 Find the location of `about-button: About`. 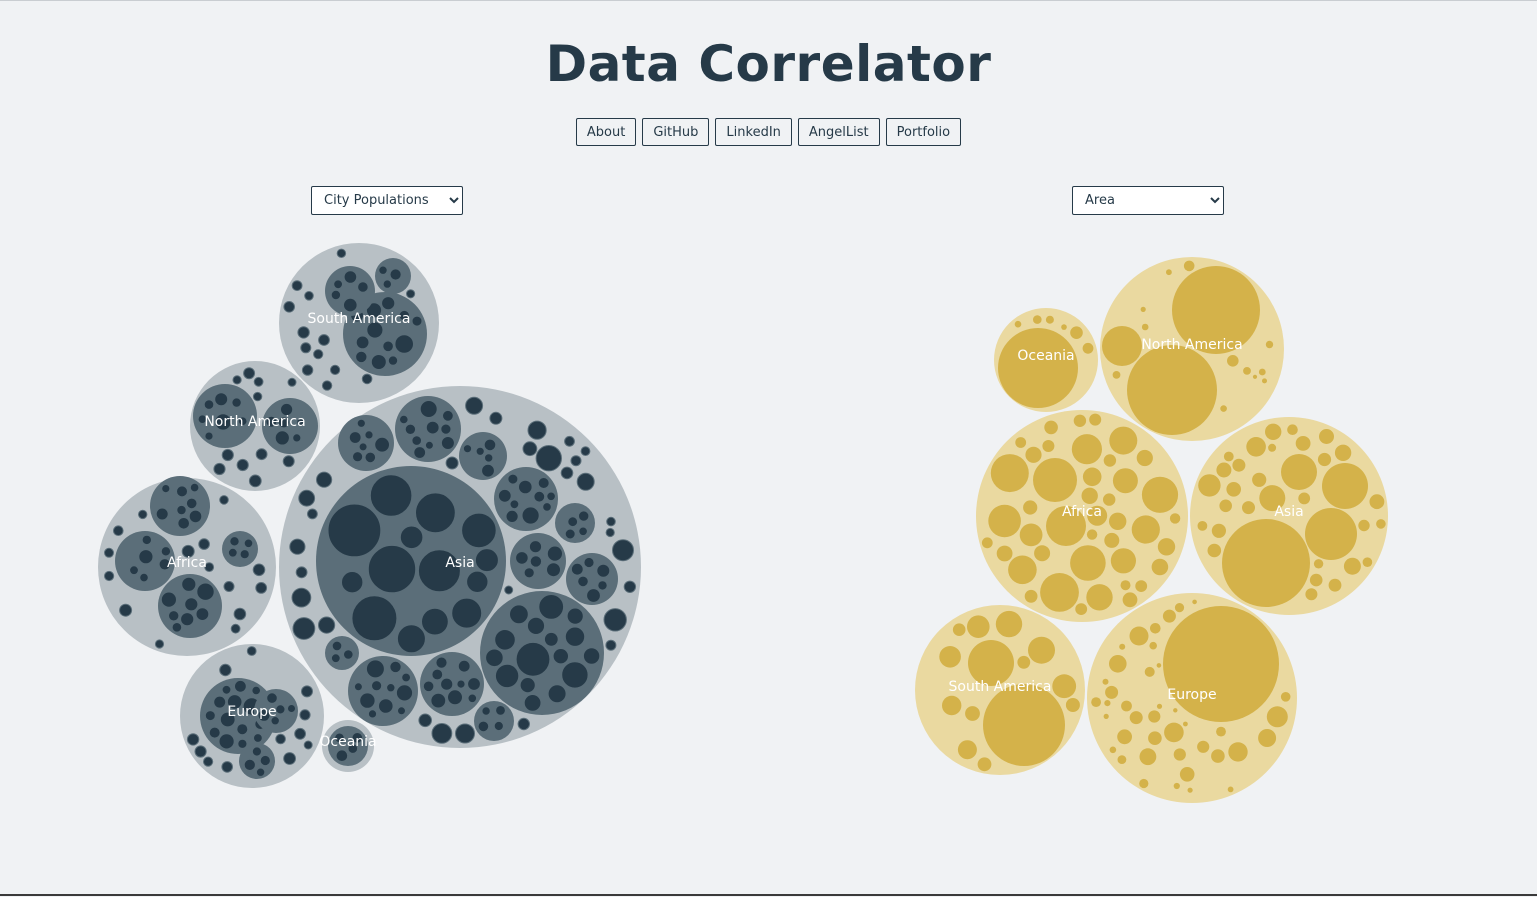

about-button: About is located at coordinates (606, 132).